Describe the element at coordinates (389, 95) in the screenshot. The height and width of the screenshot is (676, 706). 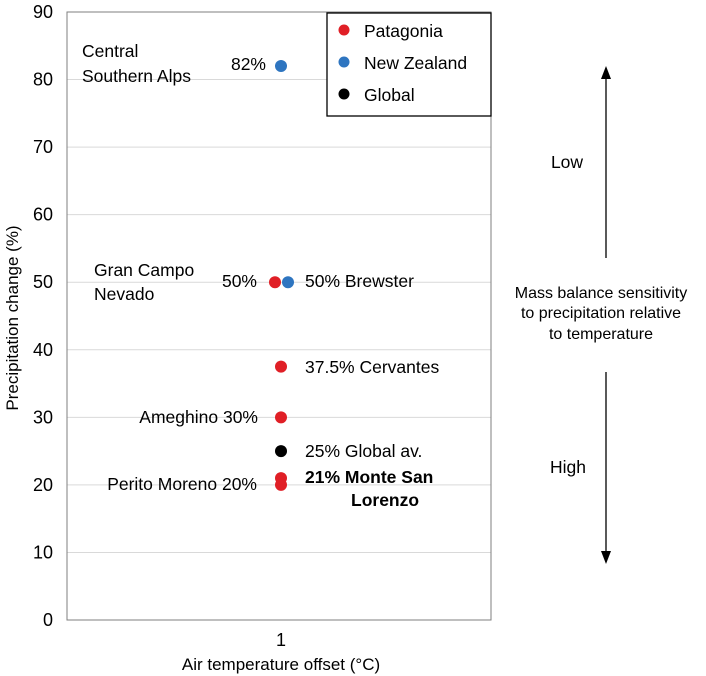
I see `legend-label-global: Global` at that location.